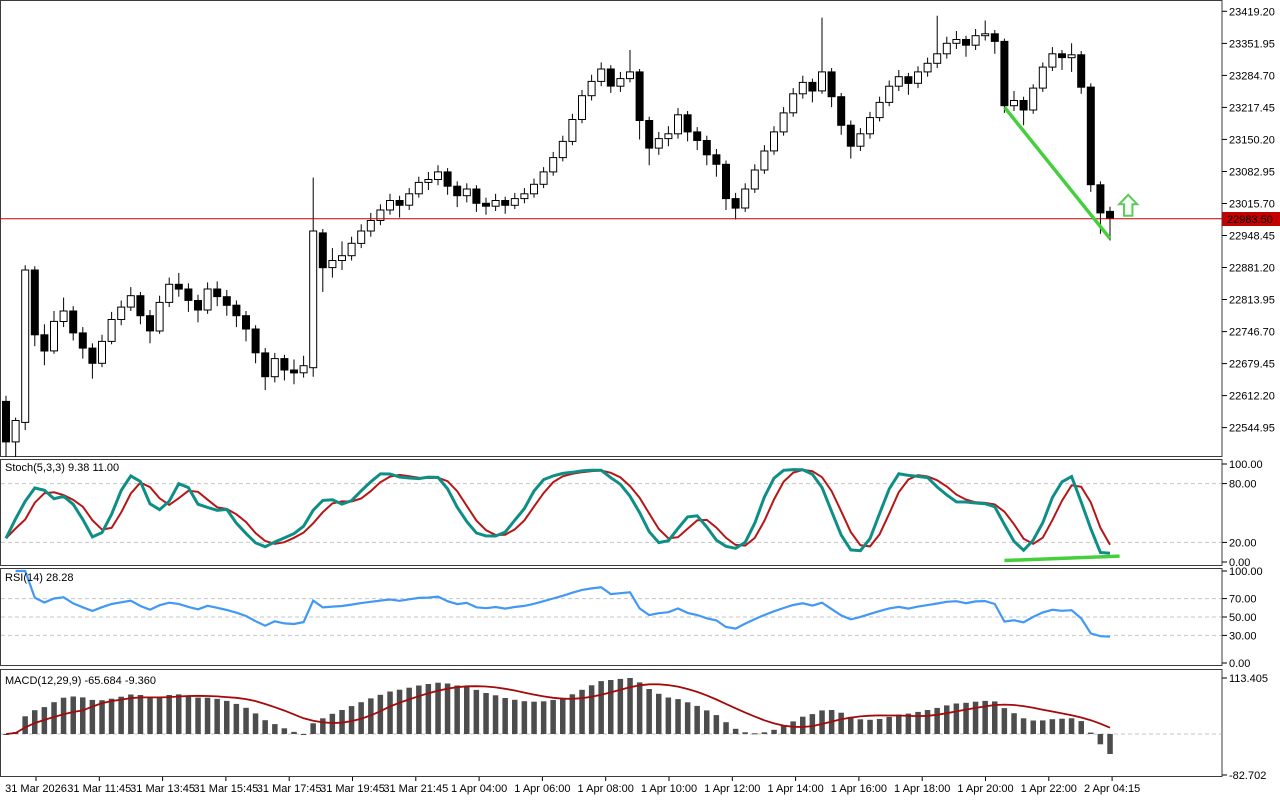  What do you see at coordinates (1252, 140) in the screenshot?
I see `svg-text: 23150.20` at bounding box center [1252, 140].